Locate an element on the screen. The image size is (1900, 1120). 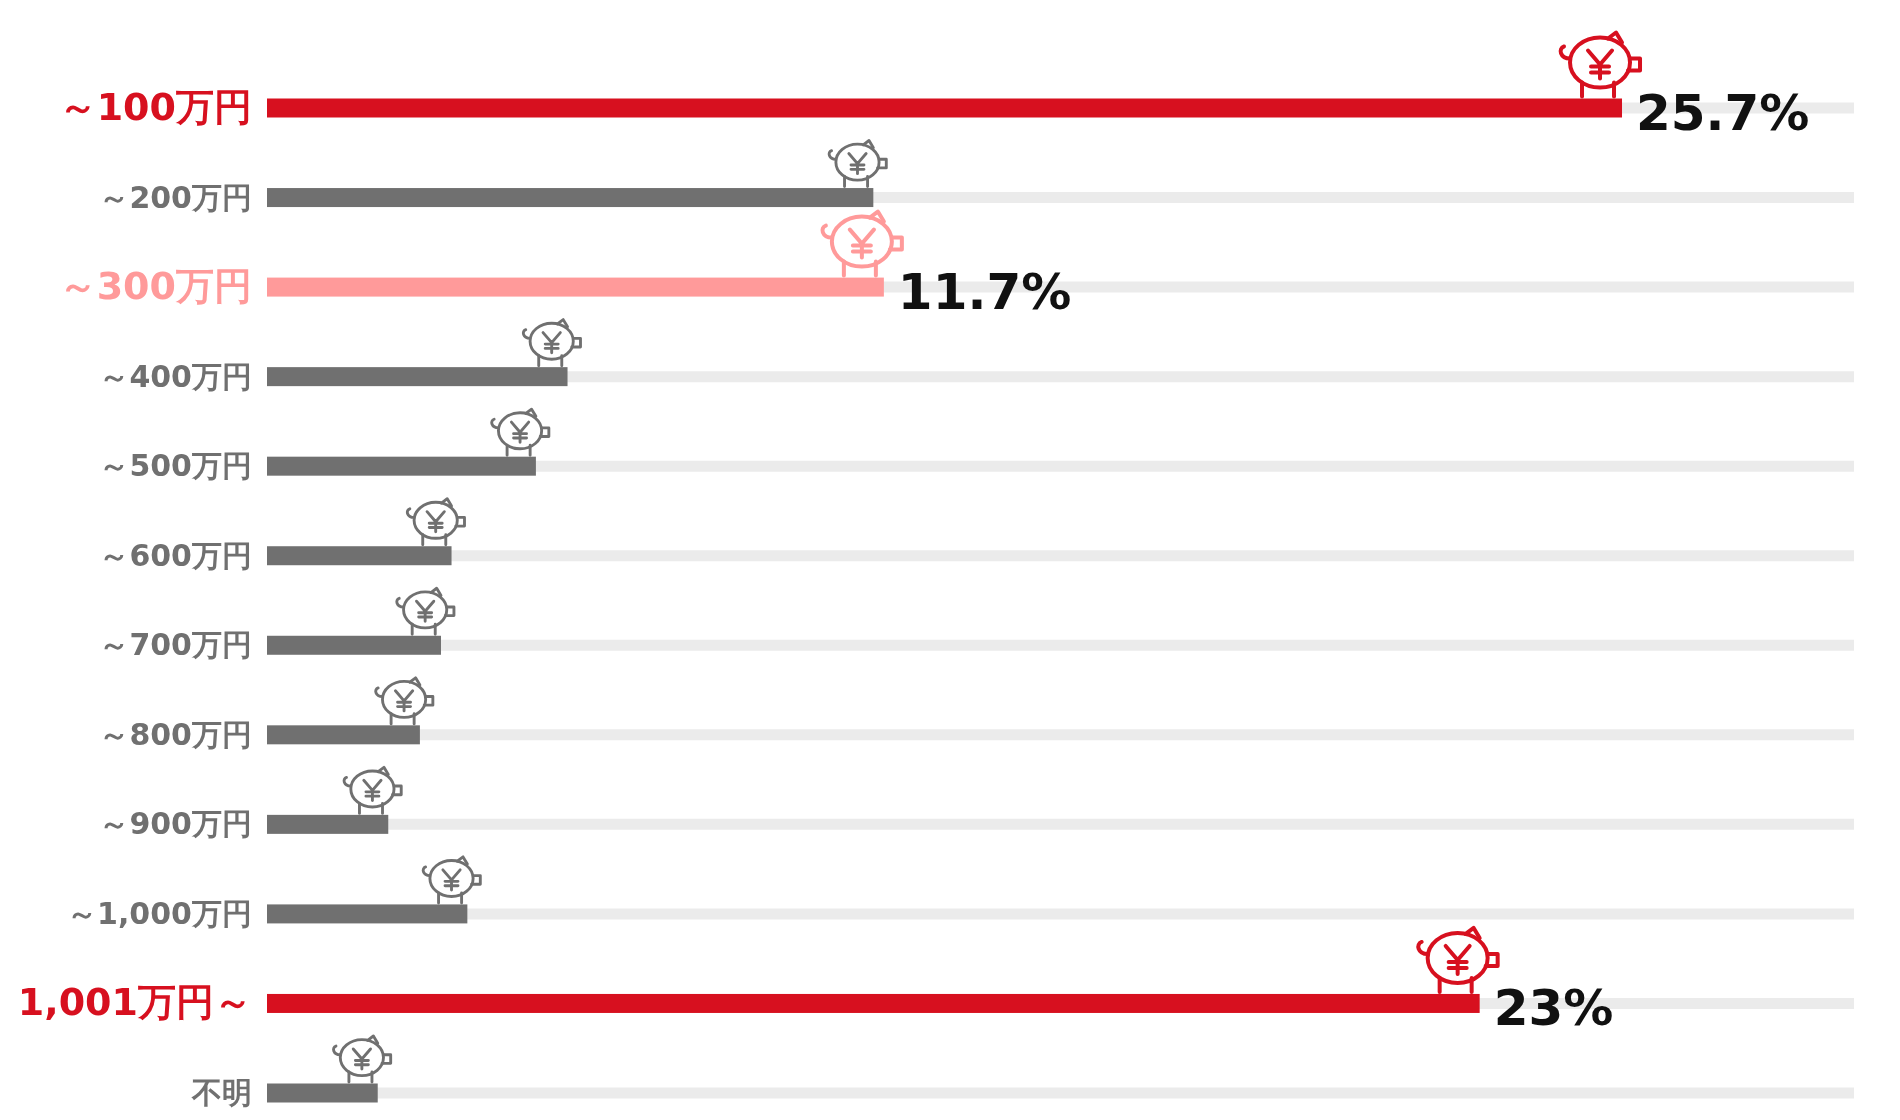
y-tick-label: 不明 is located at coordinates (221, 1092).